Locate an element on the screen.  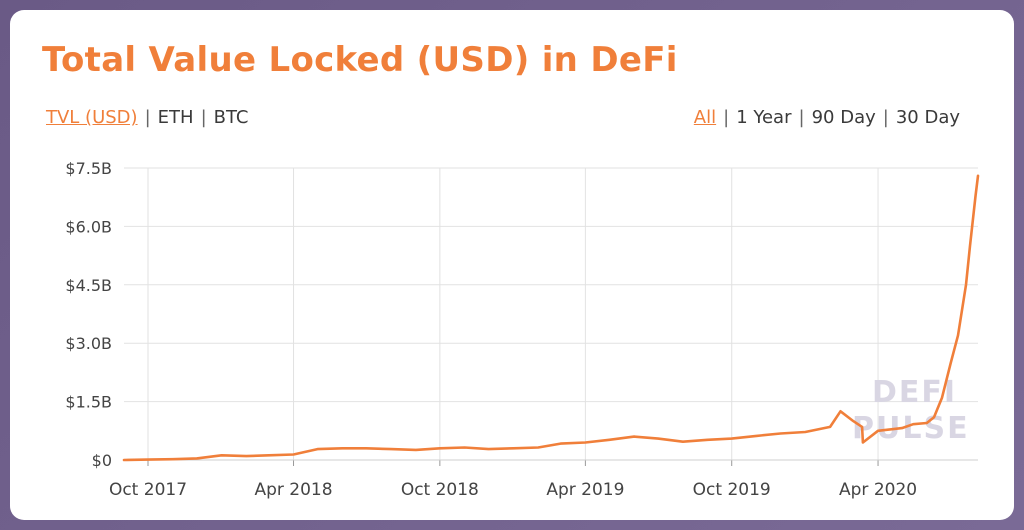
range-90-day: 90 Day is located at coordinates (843, 117).